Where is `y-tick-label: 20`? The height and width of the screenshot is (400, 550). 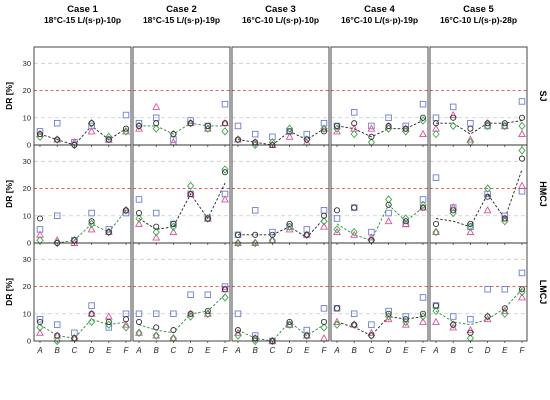 y-tick-label: 20 is located at coordinates (27, 90).